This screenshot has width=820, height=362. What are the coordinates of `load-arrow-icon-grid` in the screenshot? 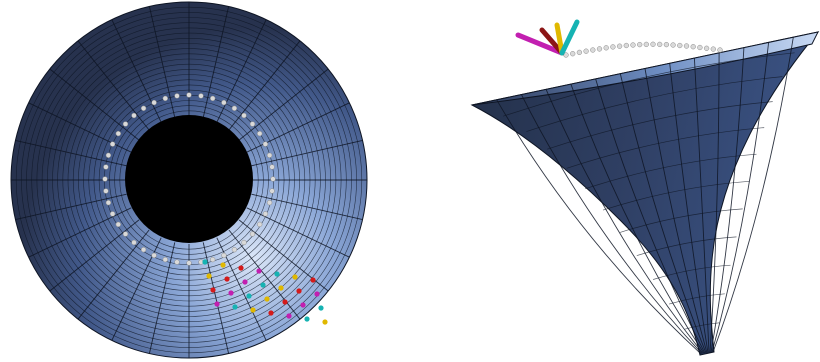 It's located at (265, 292).